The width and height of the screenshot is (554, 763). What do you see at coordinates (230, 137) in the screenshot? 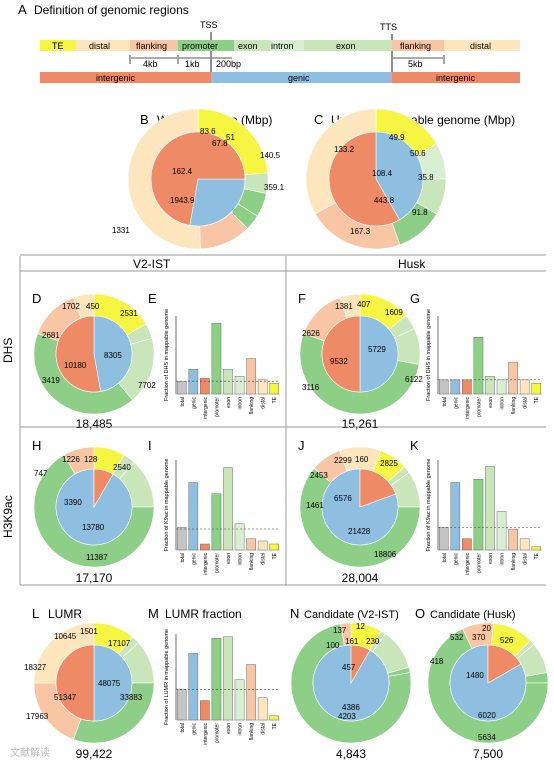
I see `outer-value-label: 51` at bounding box center [230, 137].